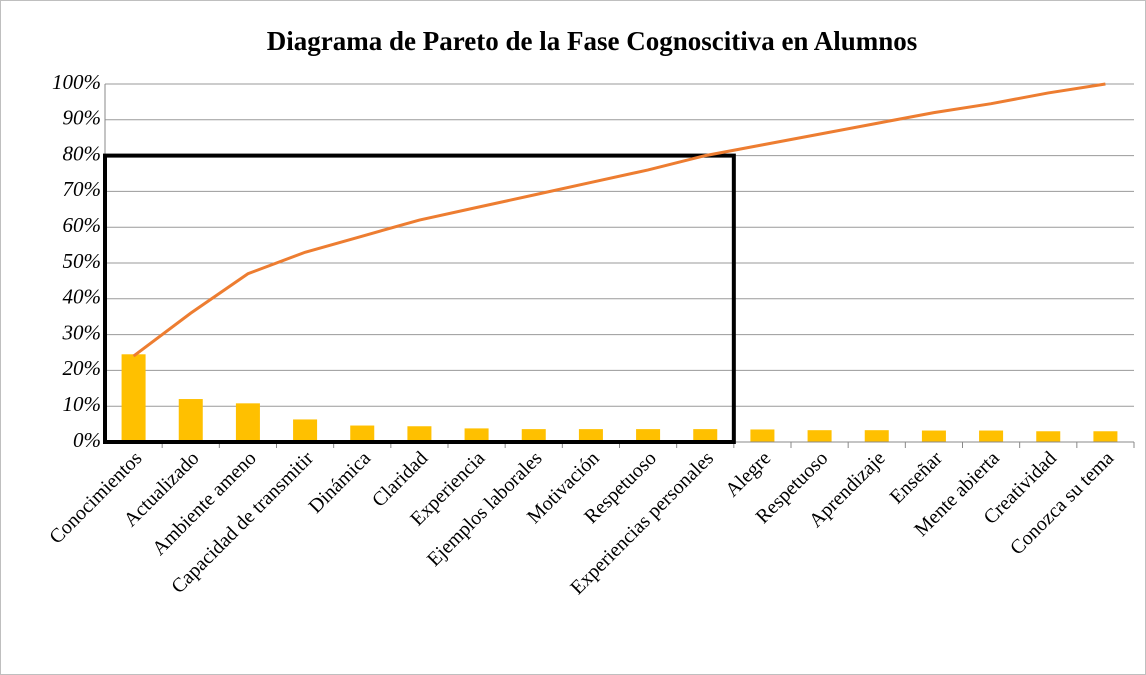 This screenshot has width=1146, height=675. Describe the element at coordinates (82, 368) in the screenshot. I see `y-tick-label: 20%` at that location.